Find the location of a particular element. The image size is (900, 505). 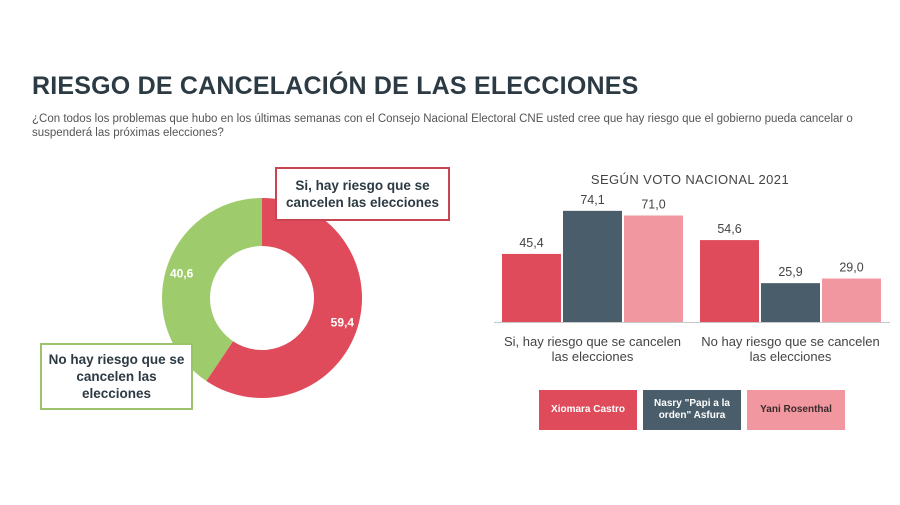

bar-value-label-0-0: 45,4 is located at coordinates (531, 243).